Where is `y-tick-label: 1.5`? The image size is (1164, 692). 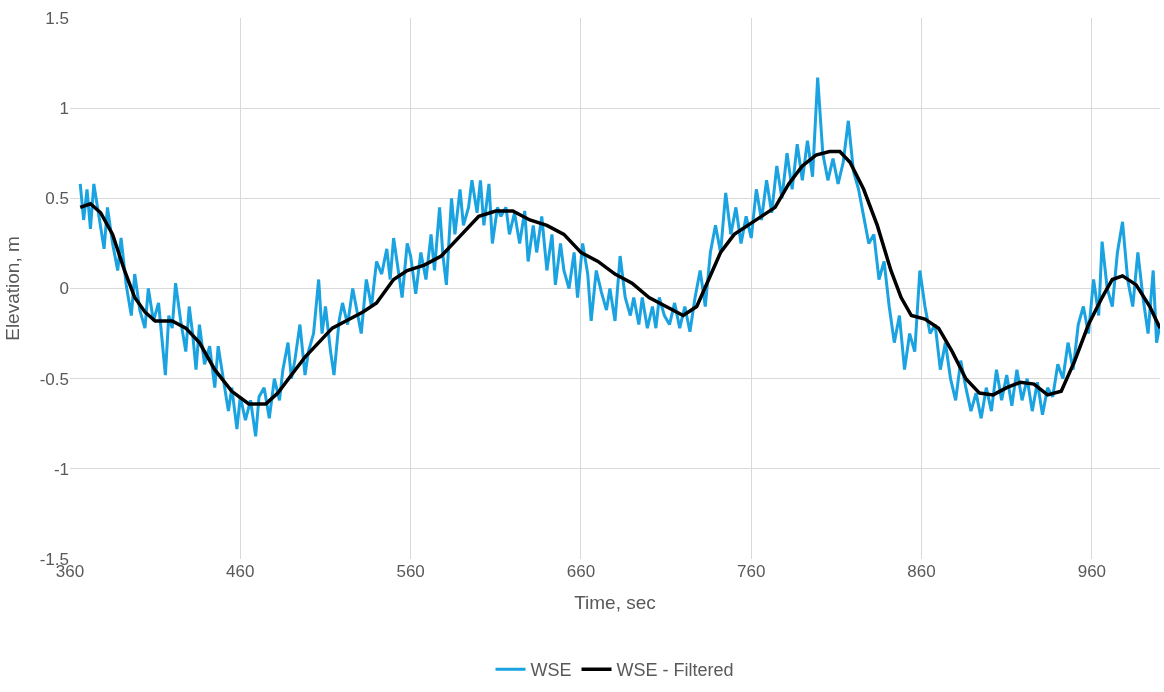 y-tick-label: 1.5 is located at coordinates (57, 18).